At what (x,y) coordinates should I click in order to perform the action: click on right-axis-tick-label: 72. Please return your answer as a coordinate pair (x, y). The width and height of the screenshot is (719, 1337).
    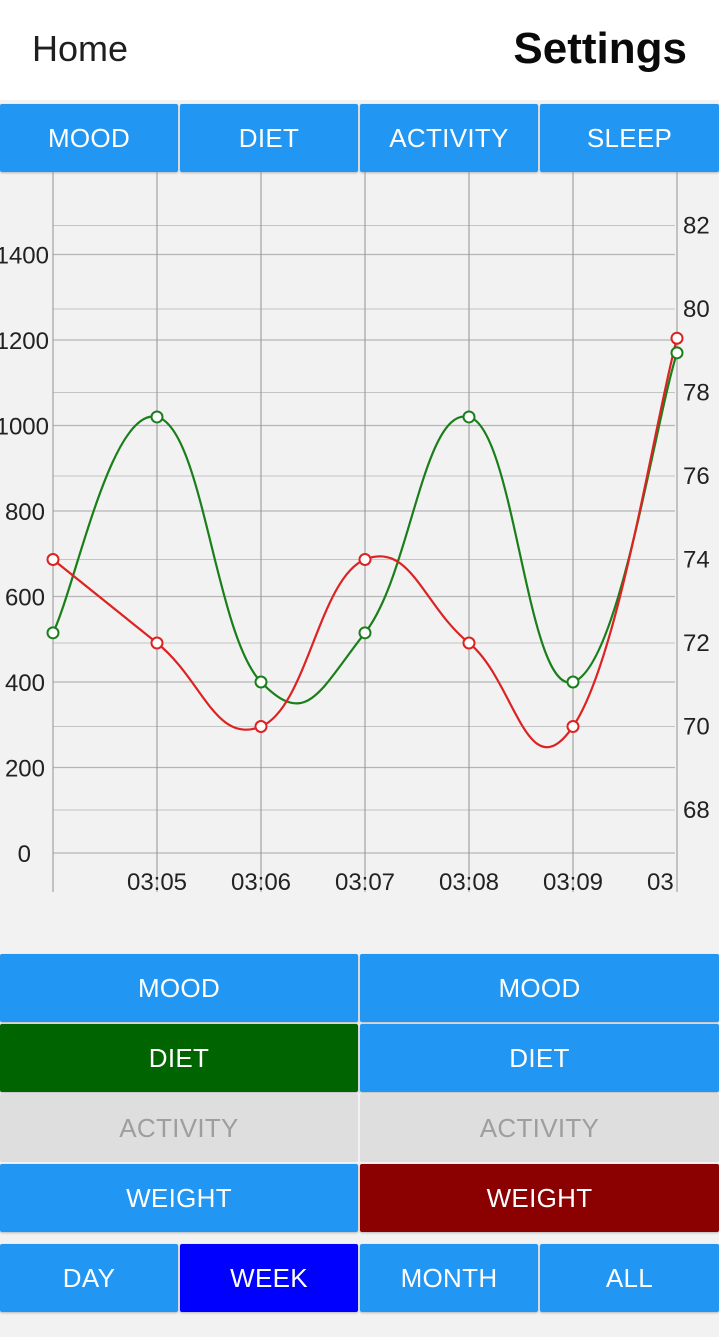
    Looking at the image, I should click on (696, 643).